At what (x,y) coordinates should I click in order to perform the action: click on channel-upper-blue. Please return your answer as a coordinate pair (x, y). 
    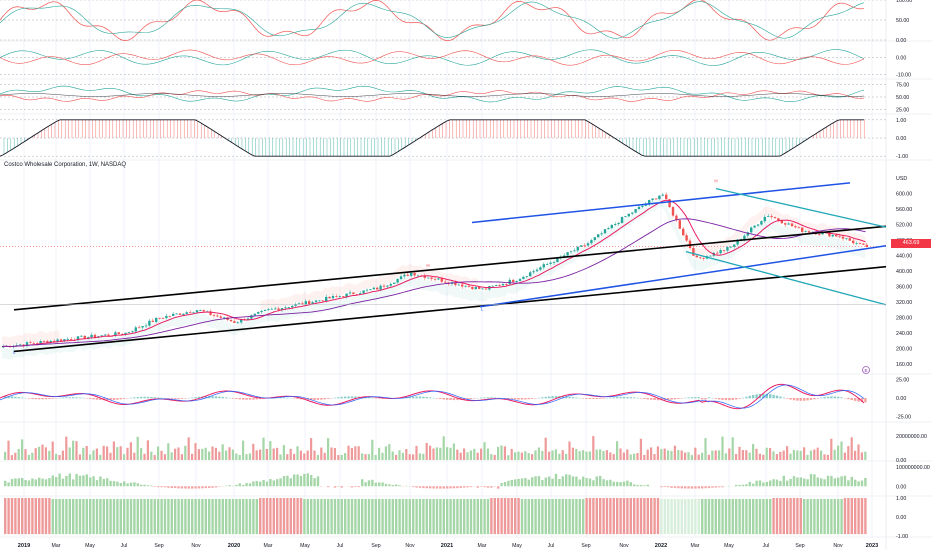
    Looking at the image, I should click on (661, 203).